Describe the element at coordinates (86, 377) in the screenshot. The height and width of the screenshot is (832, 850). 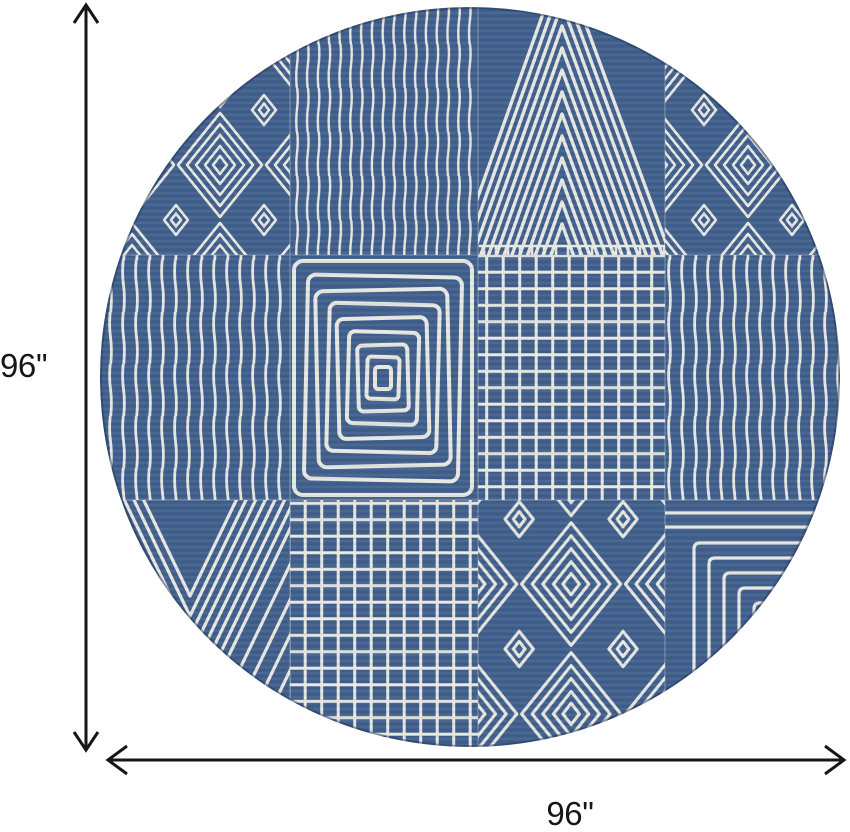
I see `height-dimension-arrow` at that location.